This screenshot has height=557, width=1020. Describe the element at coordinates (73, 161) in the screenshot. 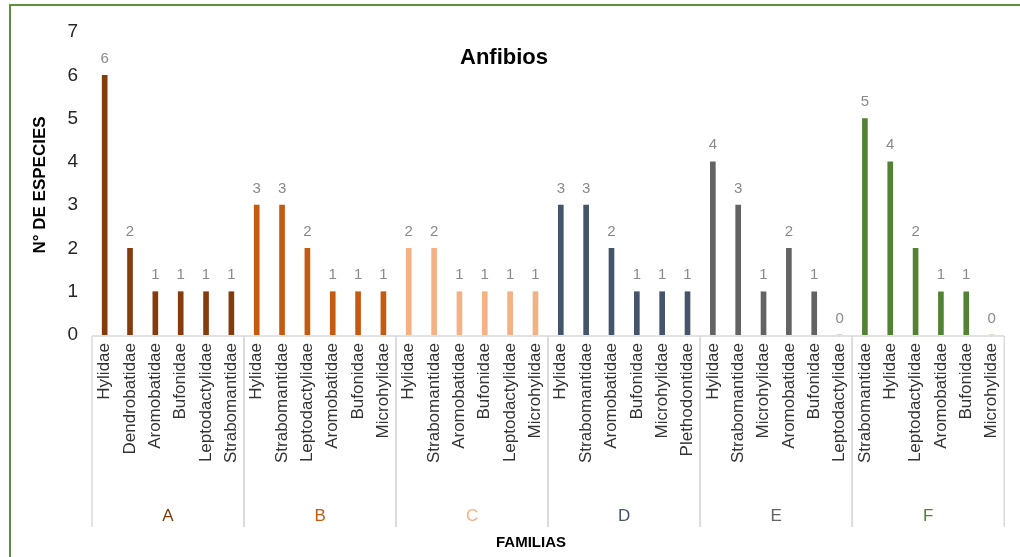

I see `y-tick-label: 4` at that location.